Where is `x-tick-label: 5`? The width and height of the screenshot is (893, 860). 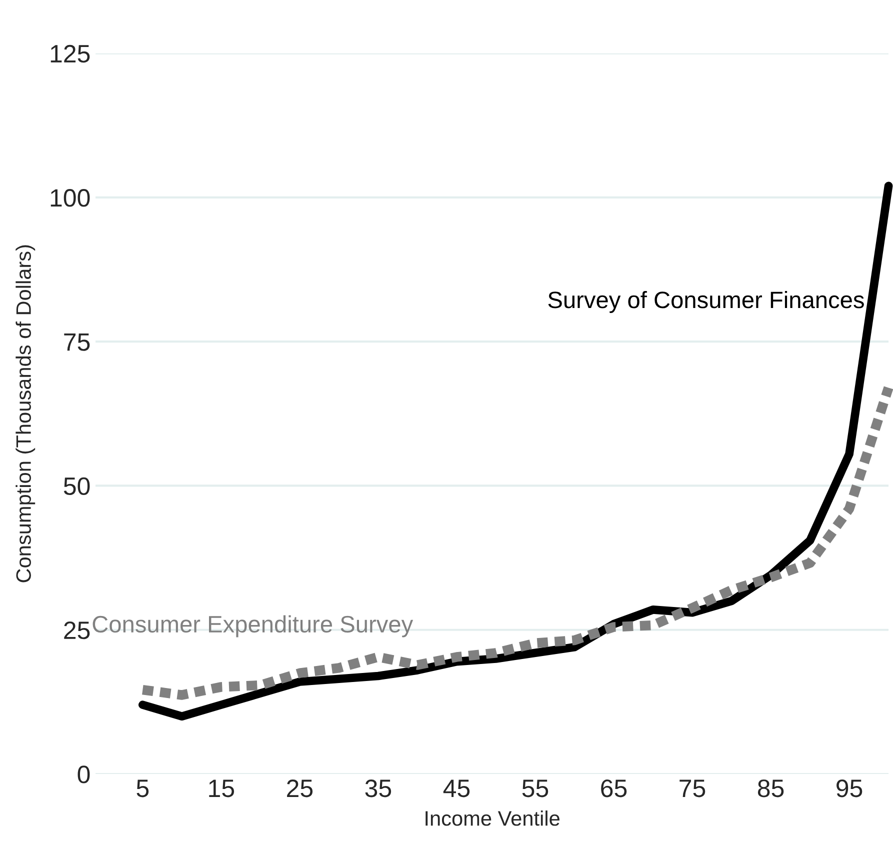
x-tick-label: 5 is located at coordinates (142, 789).